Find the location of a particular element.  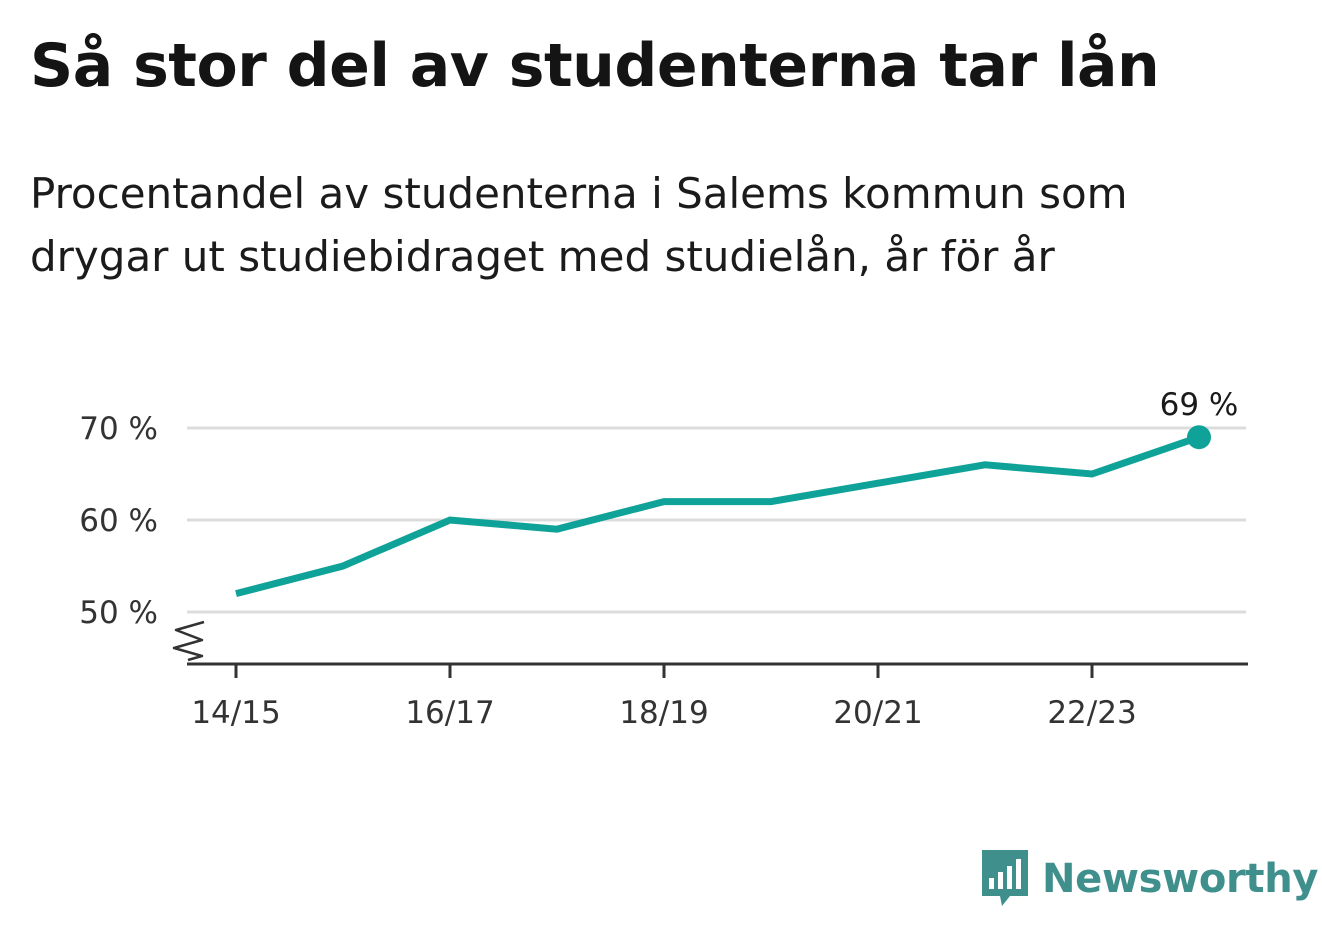

x-tick-label: 22/23 is located at coordinates (1091, 713).